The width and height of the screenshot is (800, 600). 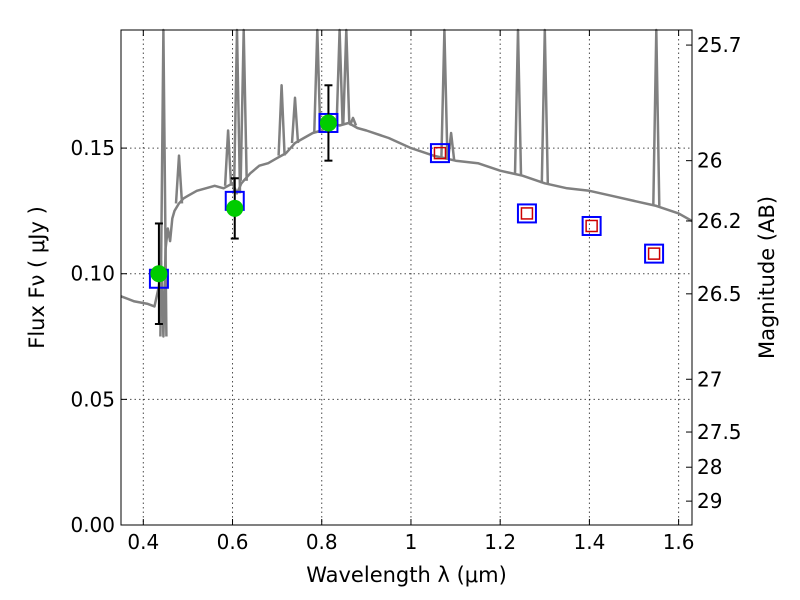 I want to click on right-tick-label: 26.2, so click(x=719, y=221).